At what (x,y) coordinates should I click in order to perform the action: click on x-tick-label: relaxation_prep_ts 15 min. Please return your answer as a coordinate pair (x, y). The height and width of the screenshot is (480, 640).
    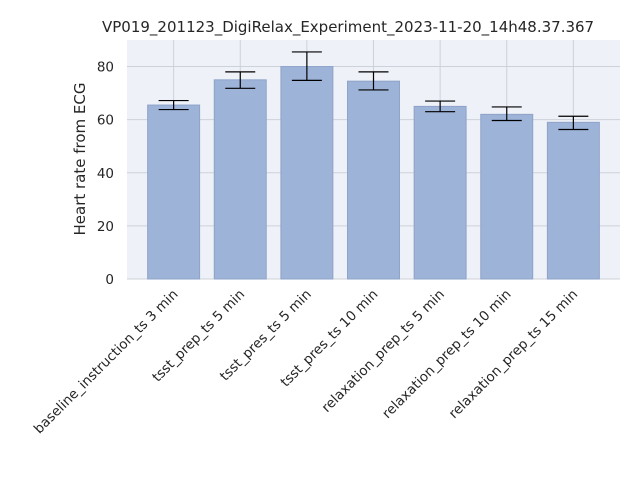
    Looking at the image, I should click on (513, 354).